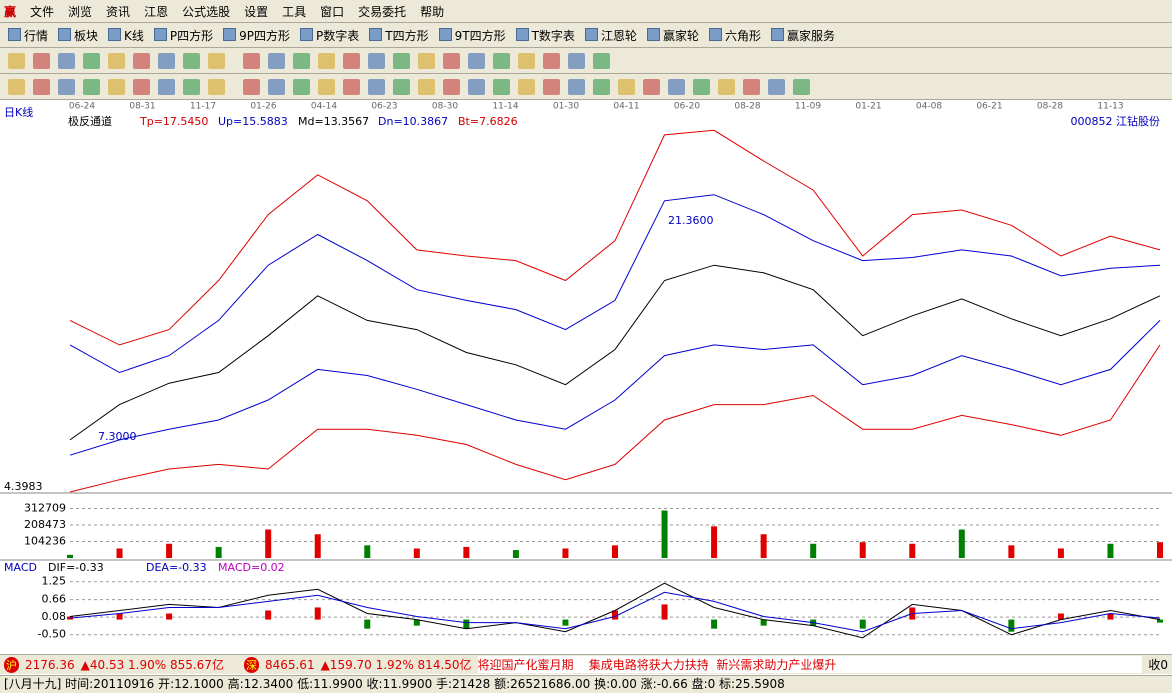 The image size is (1172, 693). I want to click on toolbar-button: 赢家服务, so click(802, 35).